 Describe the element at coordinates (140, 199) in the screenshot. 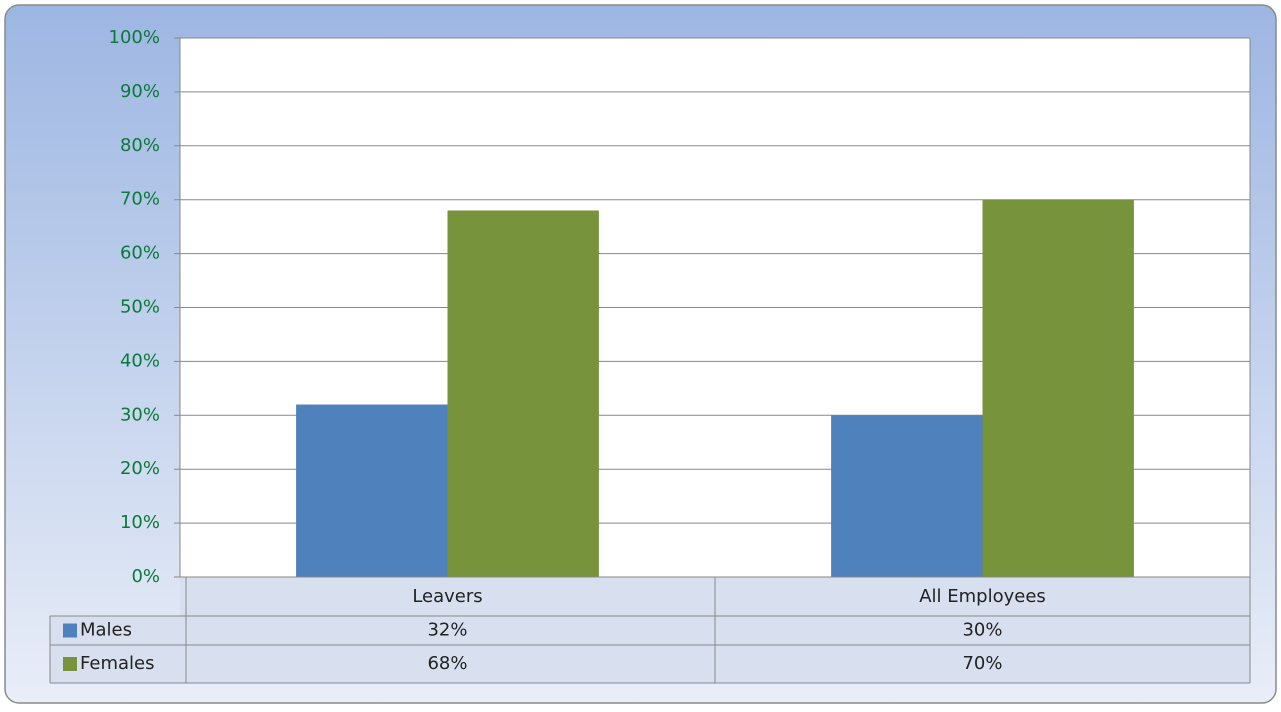

I see `y-tick-label: 70%` at that location.